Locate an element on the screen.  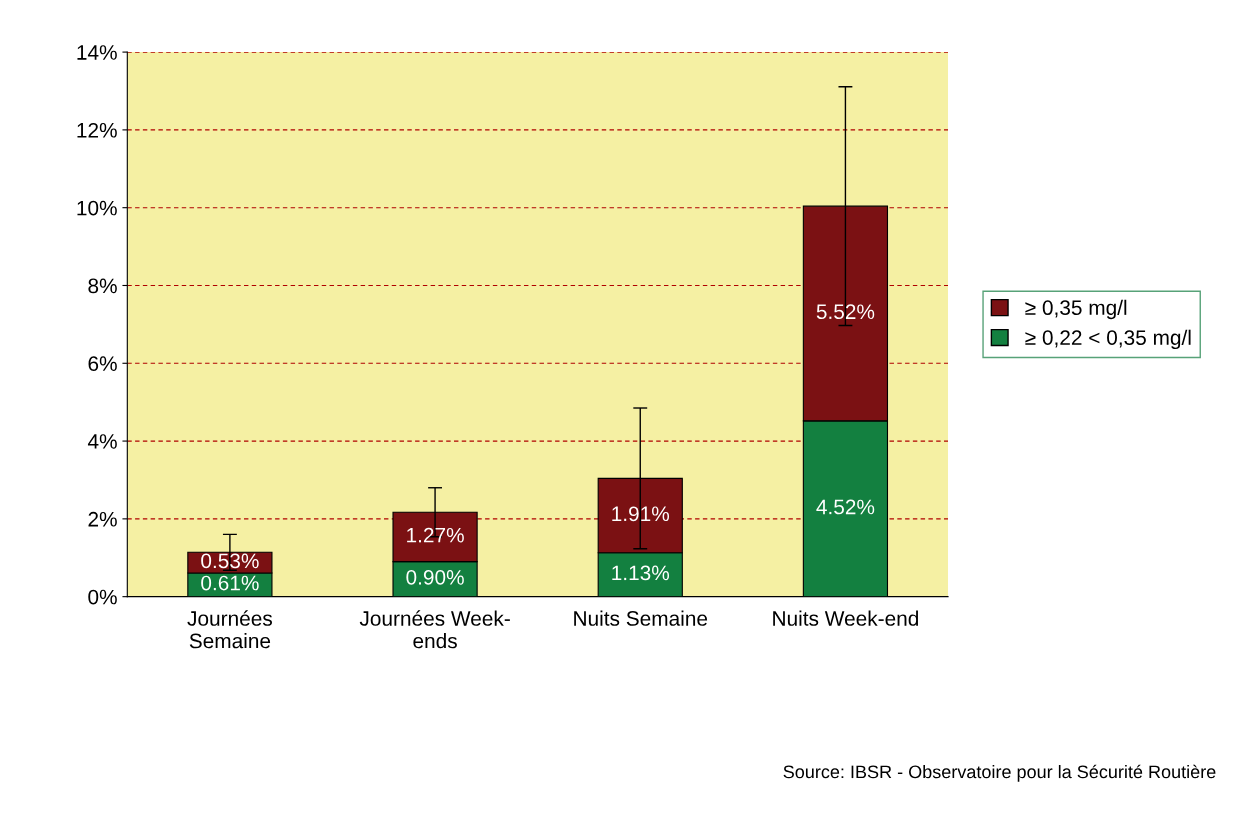
legend-label: ≥ 0,35 mg/l is located at coordinates (1076, 309).